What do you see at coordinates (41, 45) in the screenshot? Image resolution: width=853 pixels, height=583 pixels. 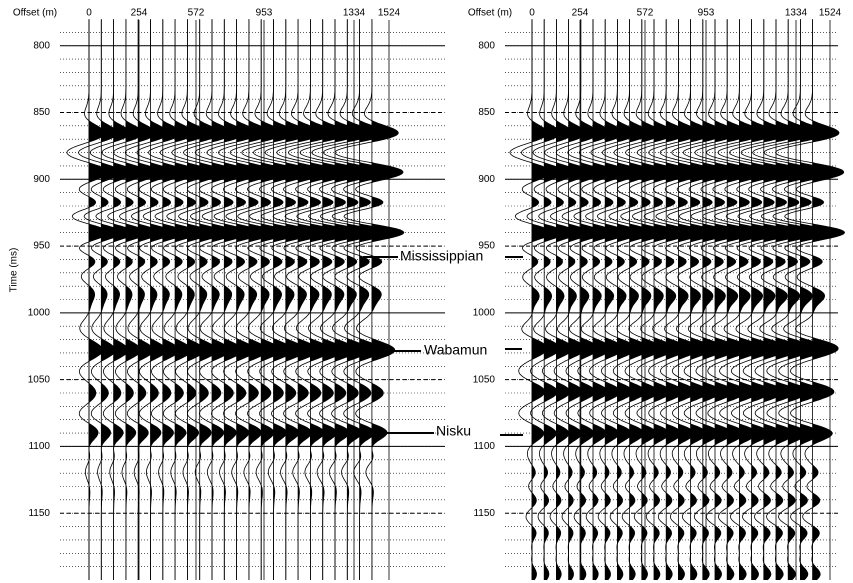 I see `y-tick-label: 800` at bounding box center [41, 45].